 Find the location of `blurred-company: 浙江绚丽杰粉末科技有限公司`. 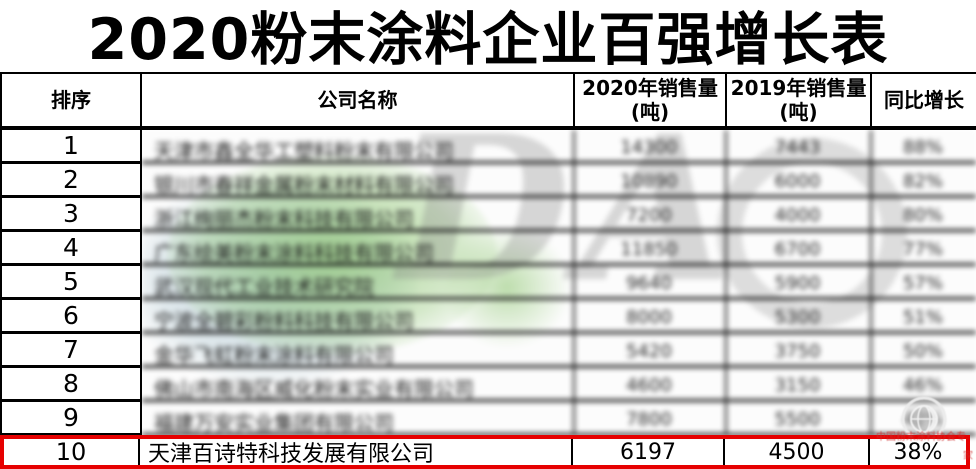

blurred-company: 浙江绚丽杰粉末科技有限公司 is located at coordinates (284, 219).